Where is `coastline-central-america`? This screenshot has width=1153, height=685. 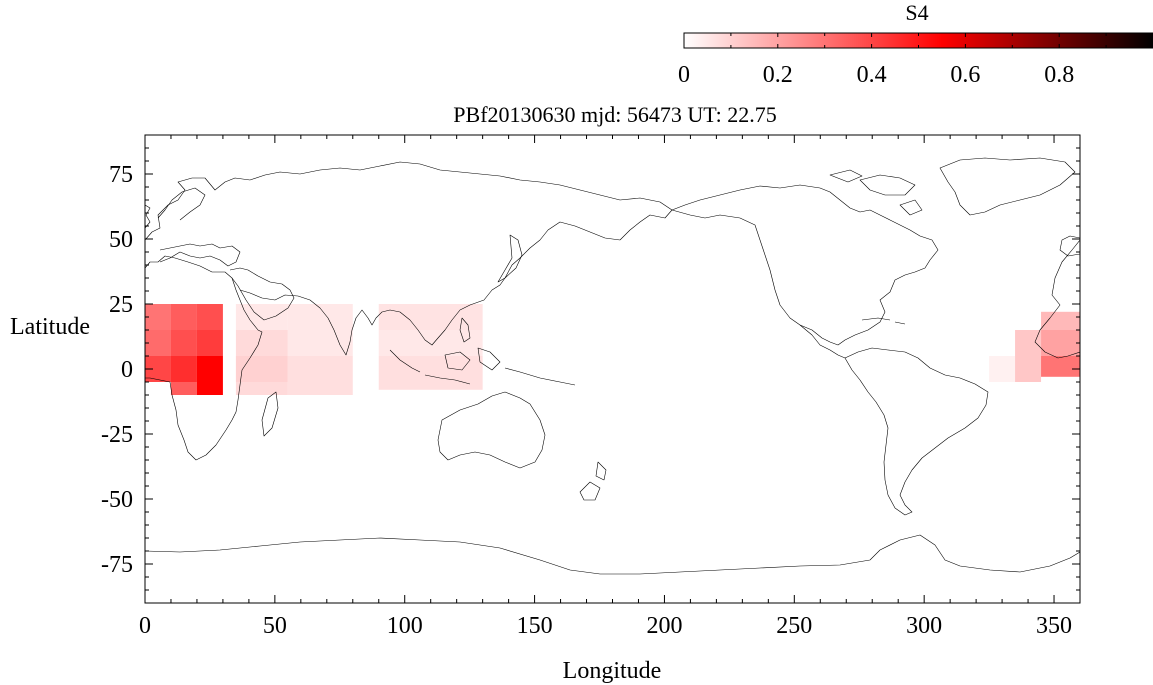 coastline-central-america is located at coordinates (822, 341).